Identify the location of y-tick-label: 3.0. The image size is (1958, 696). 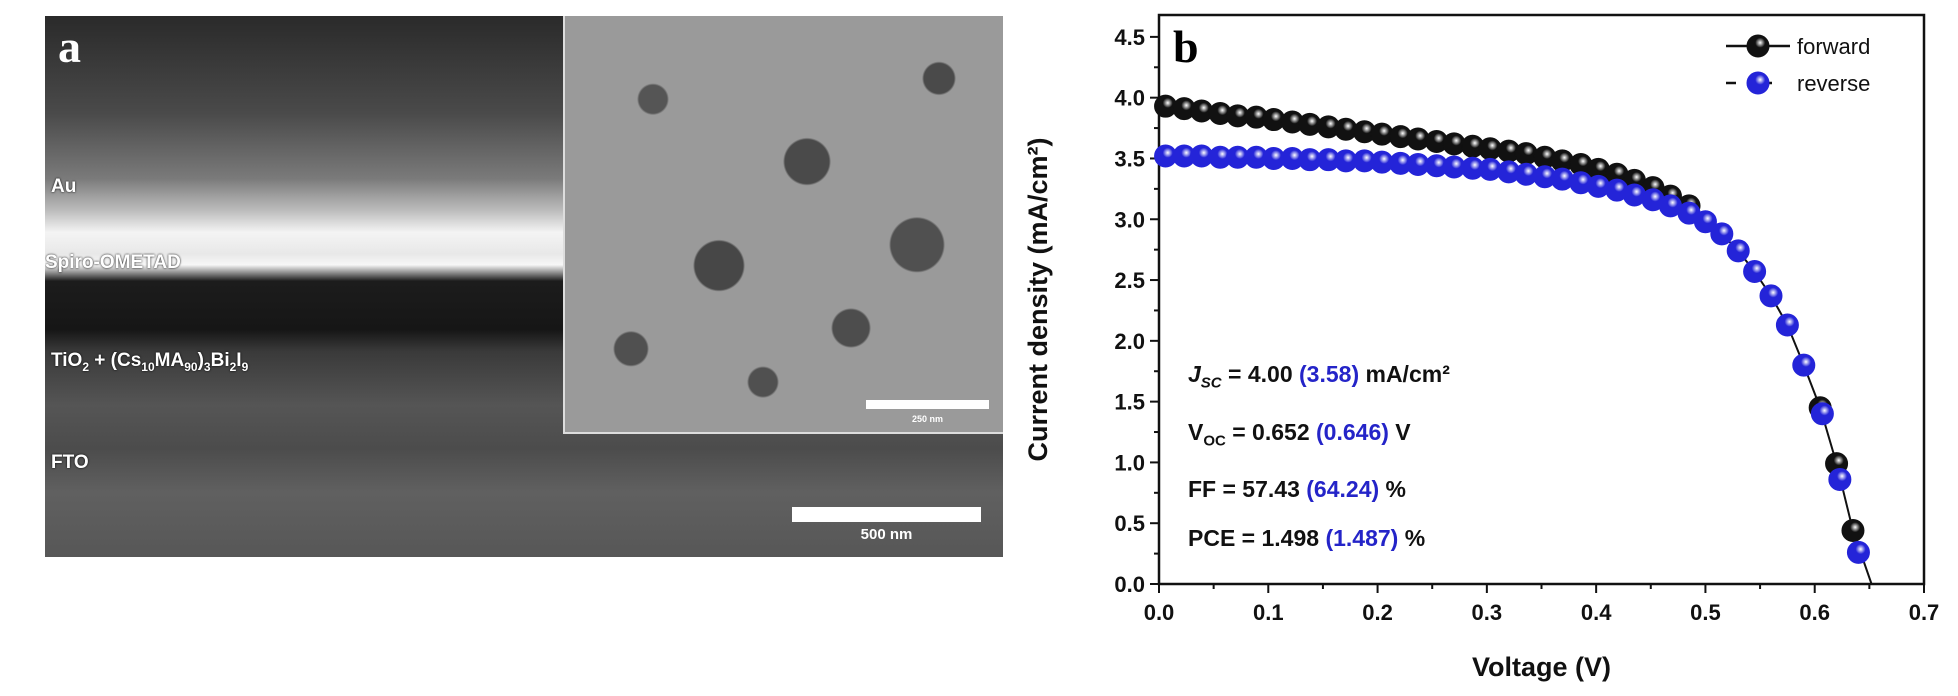
(1129, 219).